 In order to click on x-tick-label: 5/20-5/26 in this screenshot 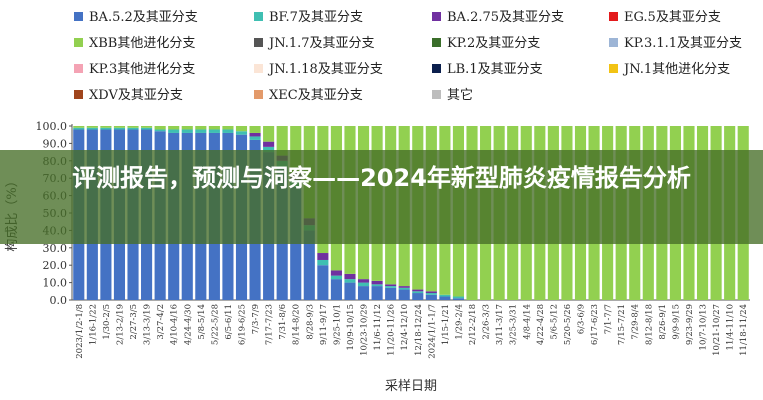, I will do `click(568, 324)`.